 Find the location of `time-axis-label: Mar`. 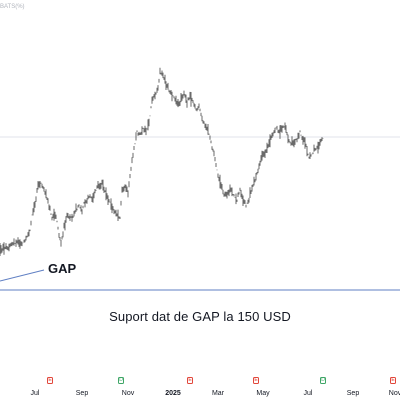

time-axis-label: Mar is located at coordinates (218, 393).